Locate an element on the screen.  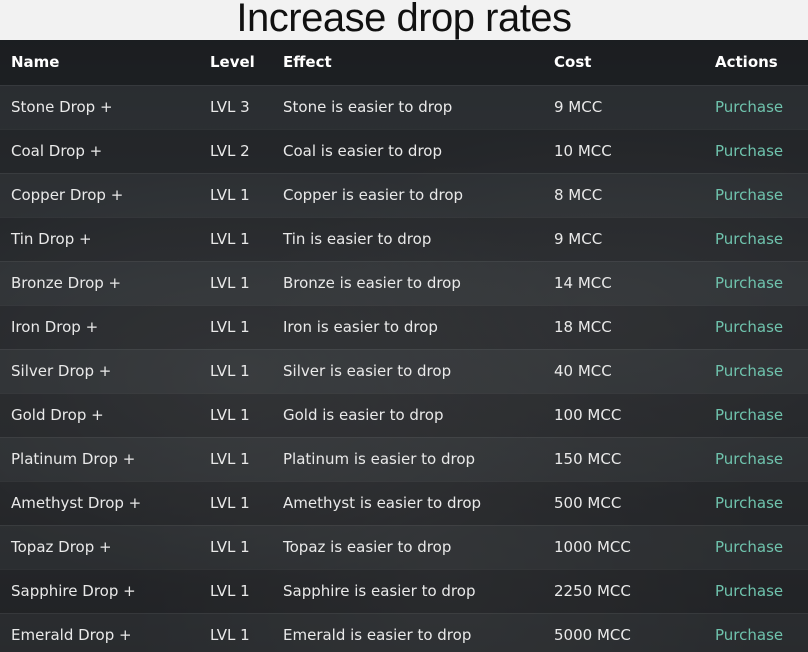
cell-cost: 500 MCC is located at coordinates (588, 503).